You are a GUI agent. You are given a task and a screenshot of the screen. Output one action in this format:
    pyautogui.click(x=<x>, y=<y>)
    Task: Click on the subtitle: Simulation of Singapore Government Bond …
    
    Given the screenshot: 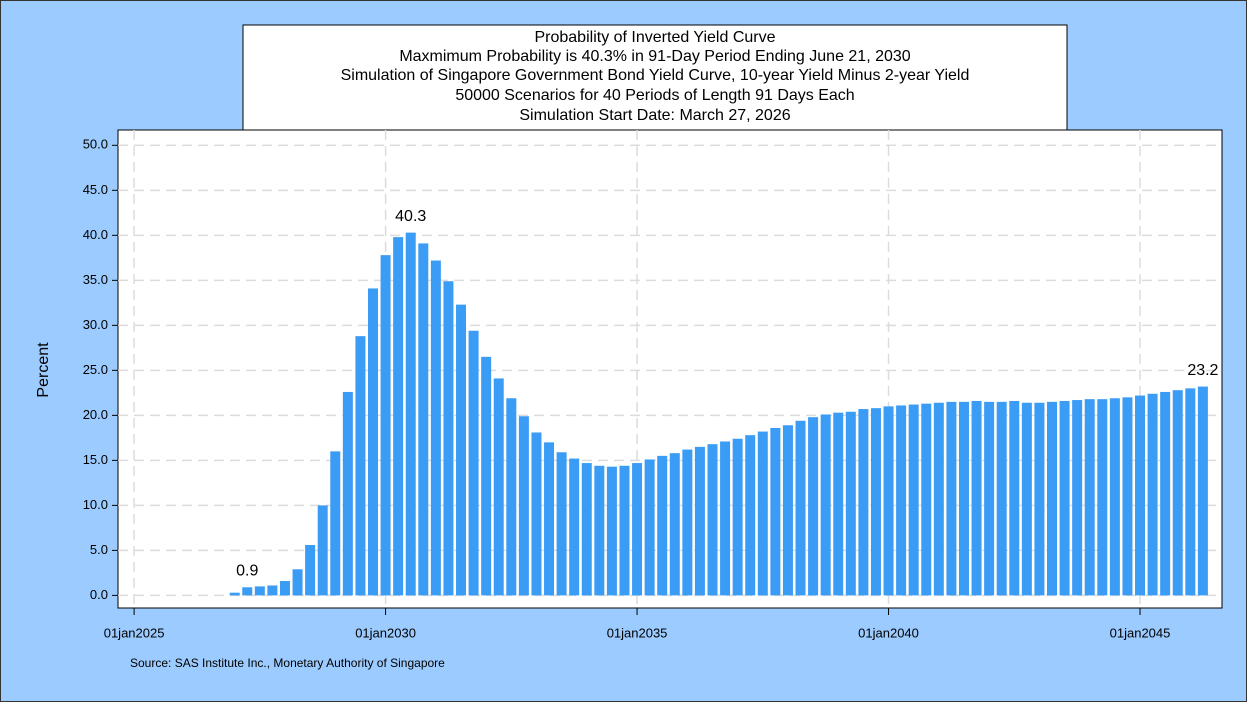 What is the action you would take?
    pyautogui.click(x=655, y=75)
    